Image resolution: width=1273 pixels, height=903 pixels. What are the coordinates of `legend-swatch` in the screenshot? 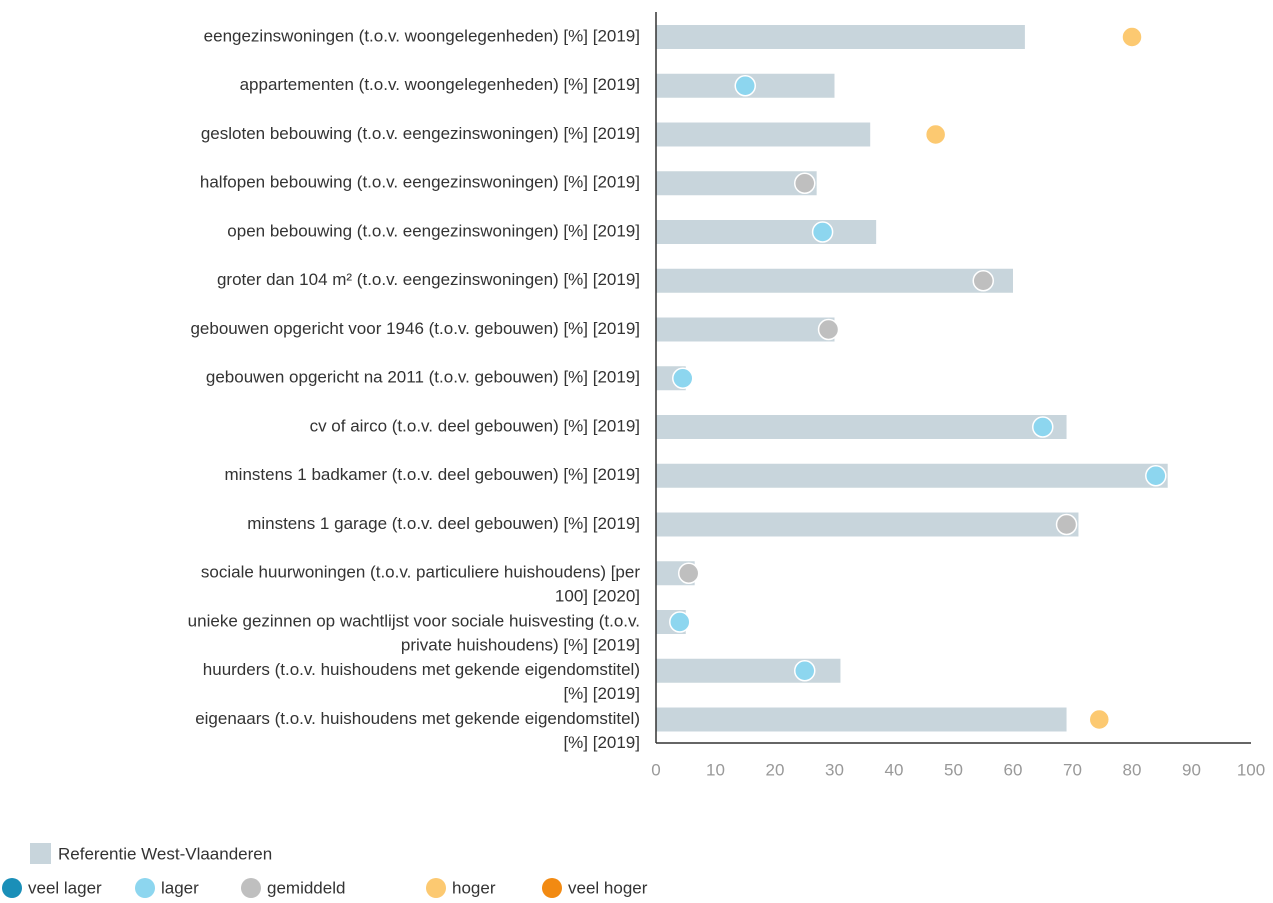 It's located at (40, 853).